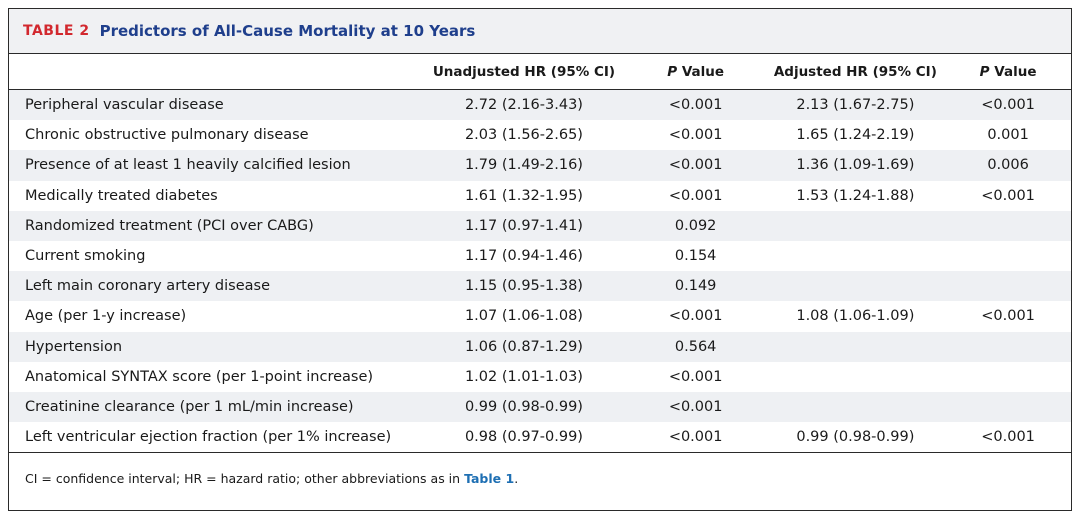 This screenshot has height=518, width=1080. I want to click on predictor-cell: Current smoking, so click(85, 256).